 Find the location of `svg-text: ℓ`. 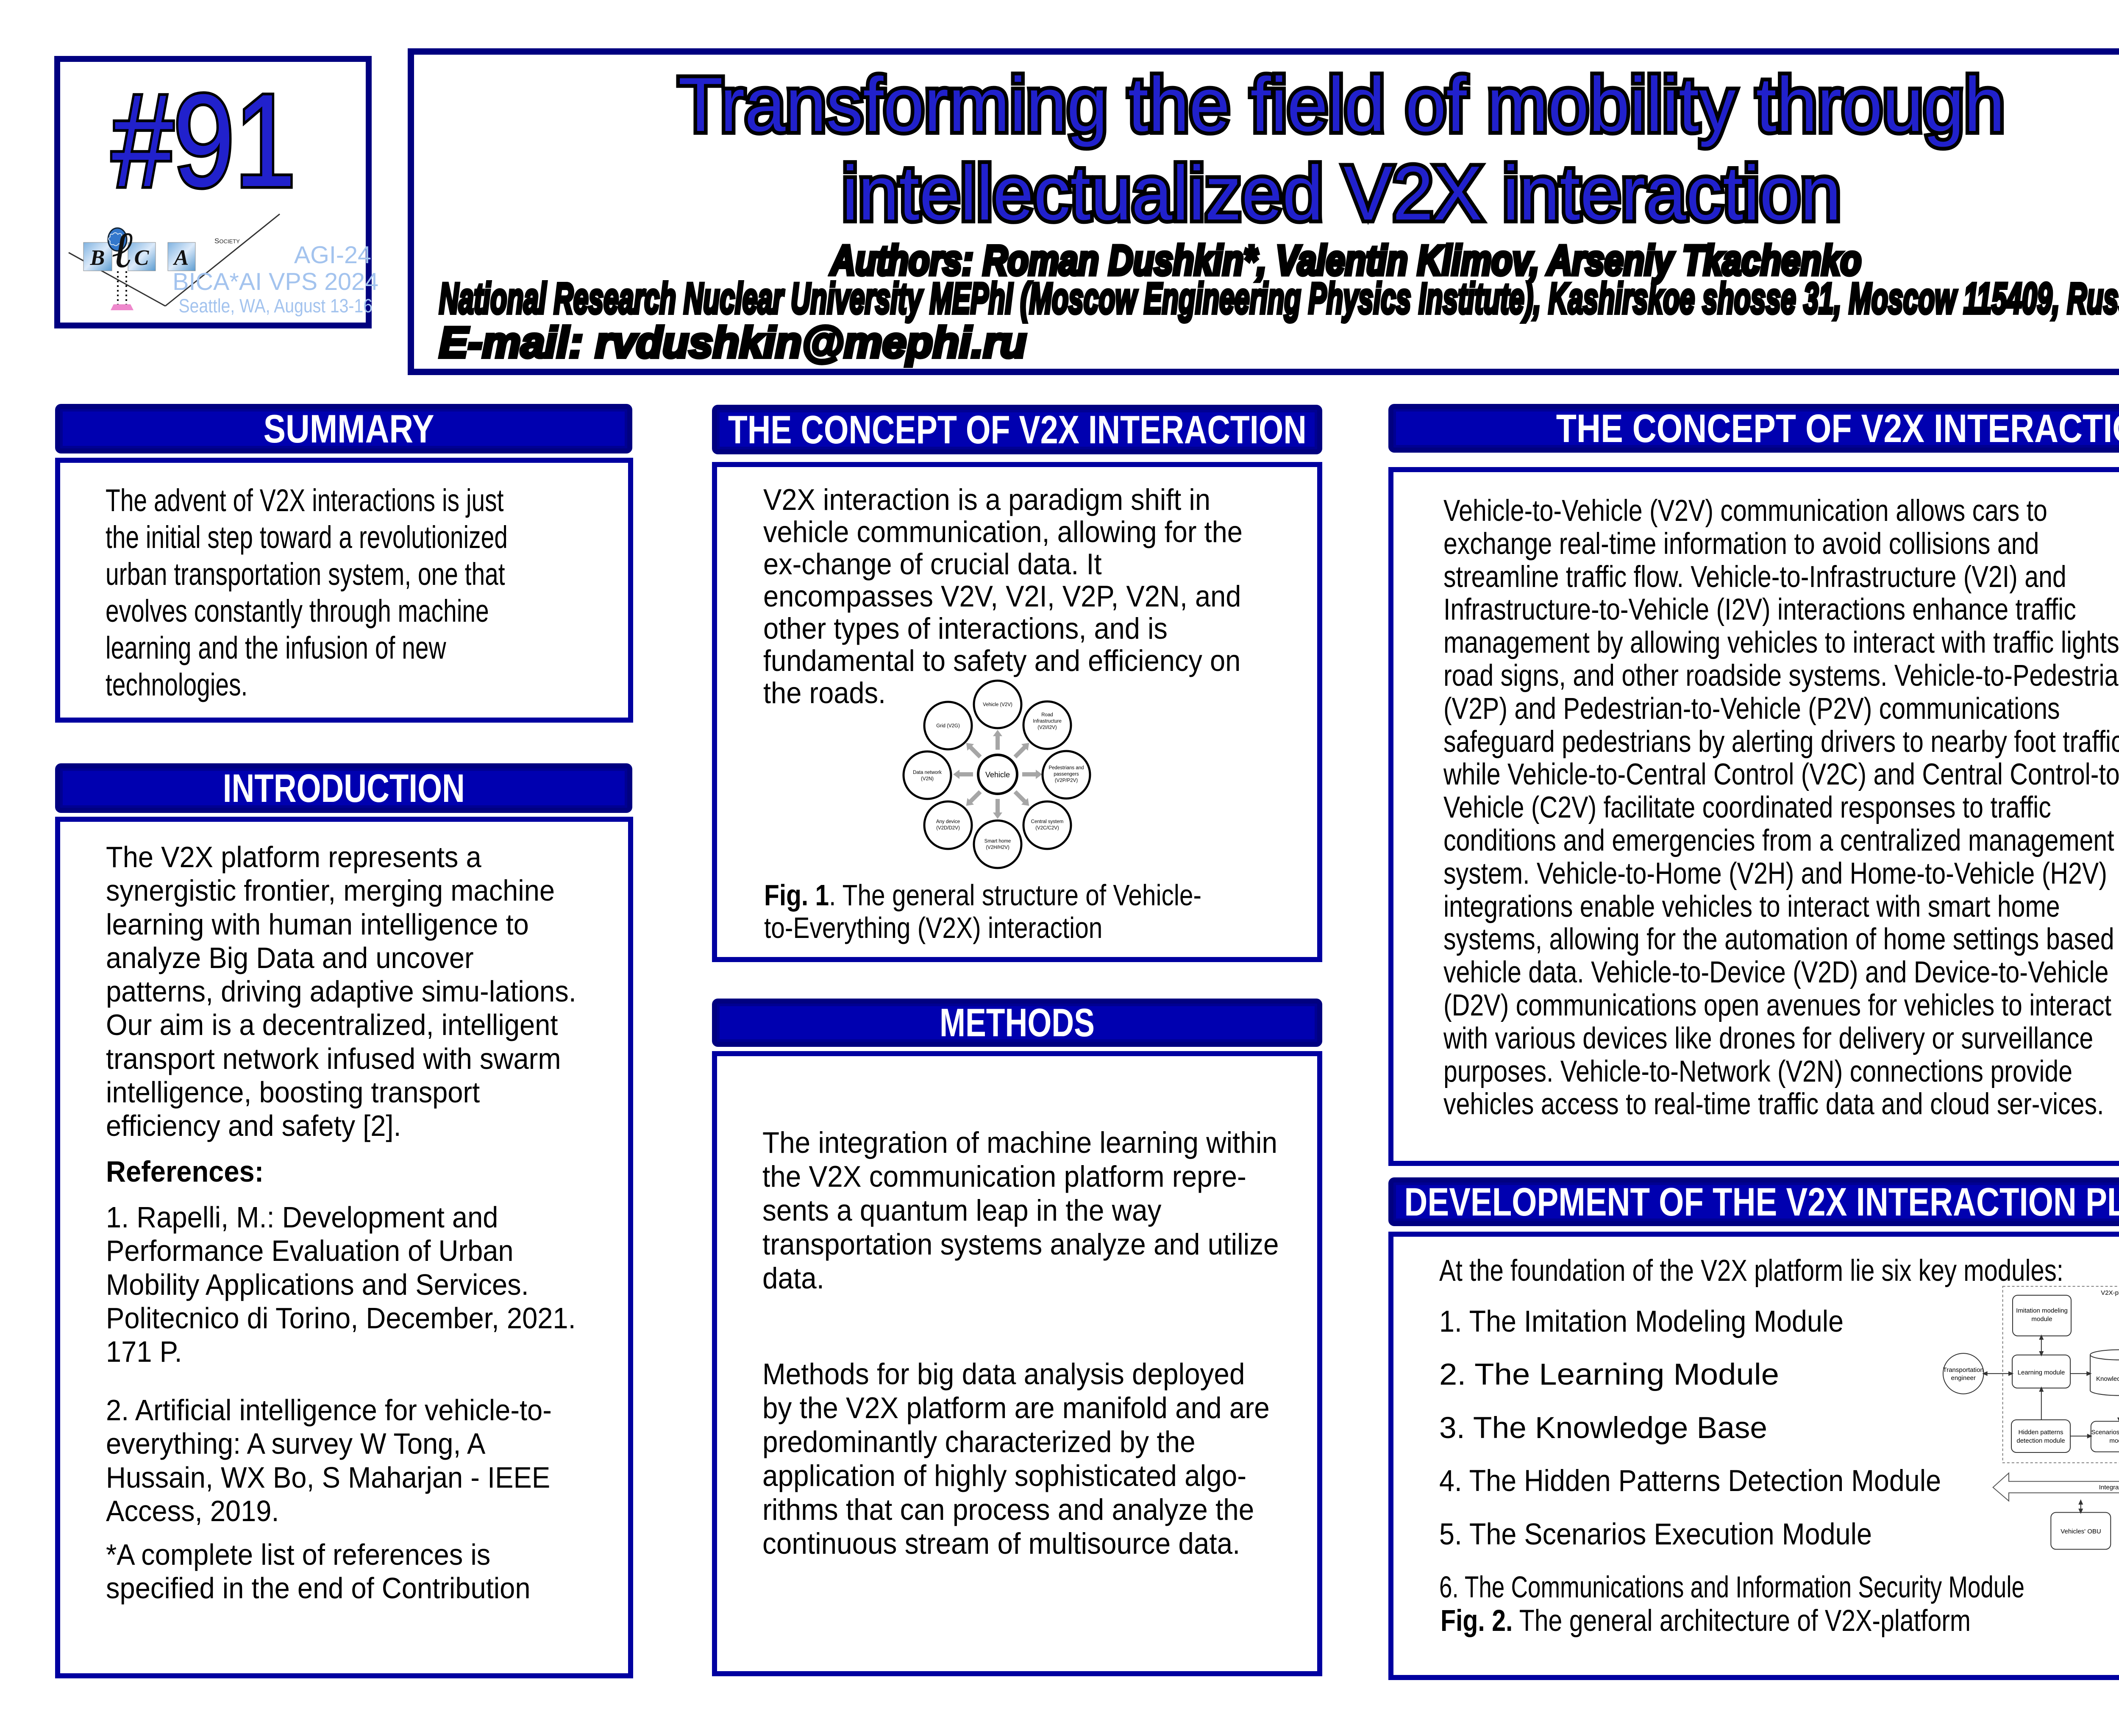

svg-text: ℓ is located at coordinates (122, 250).